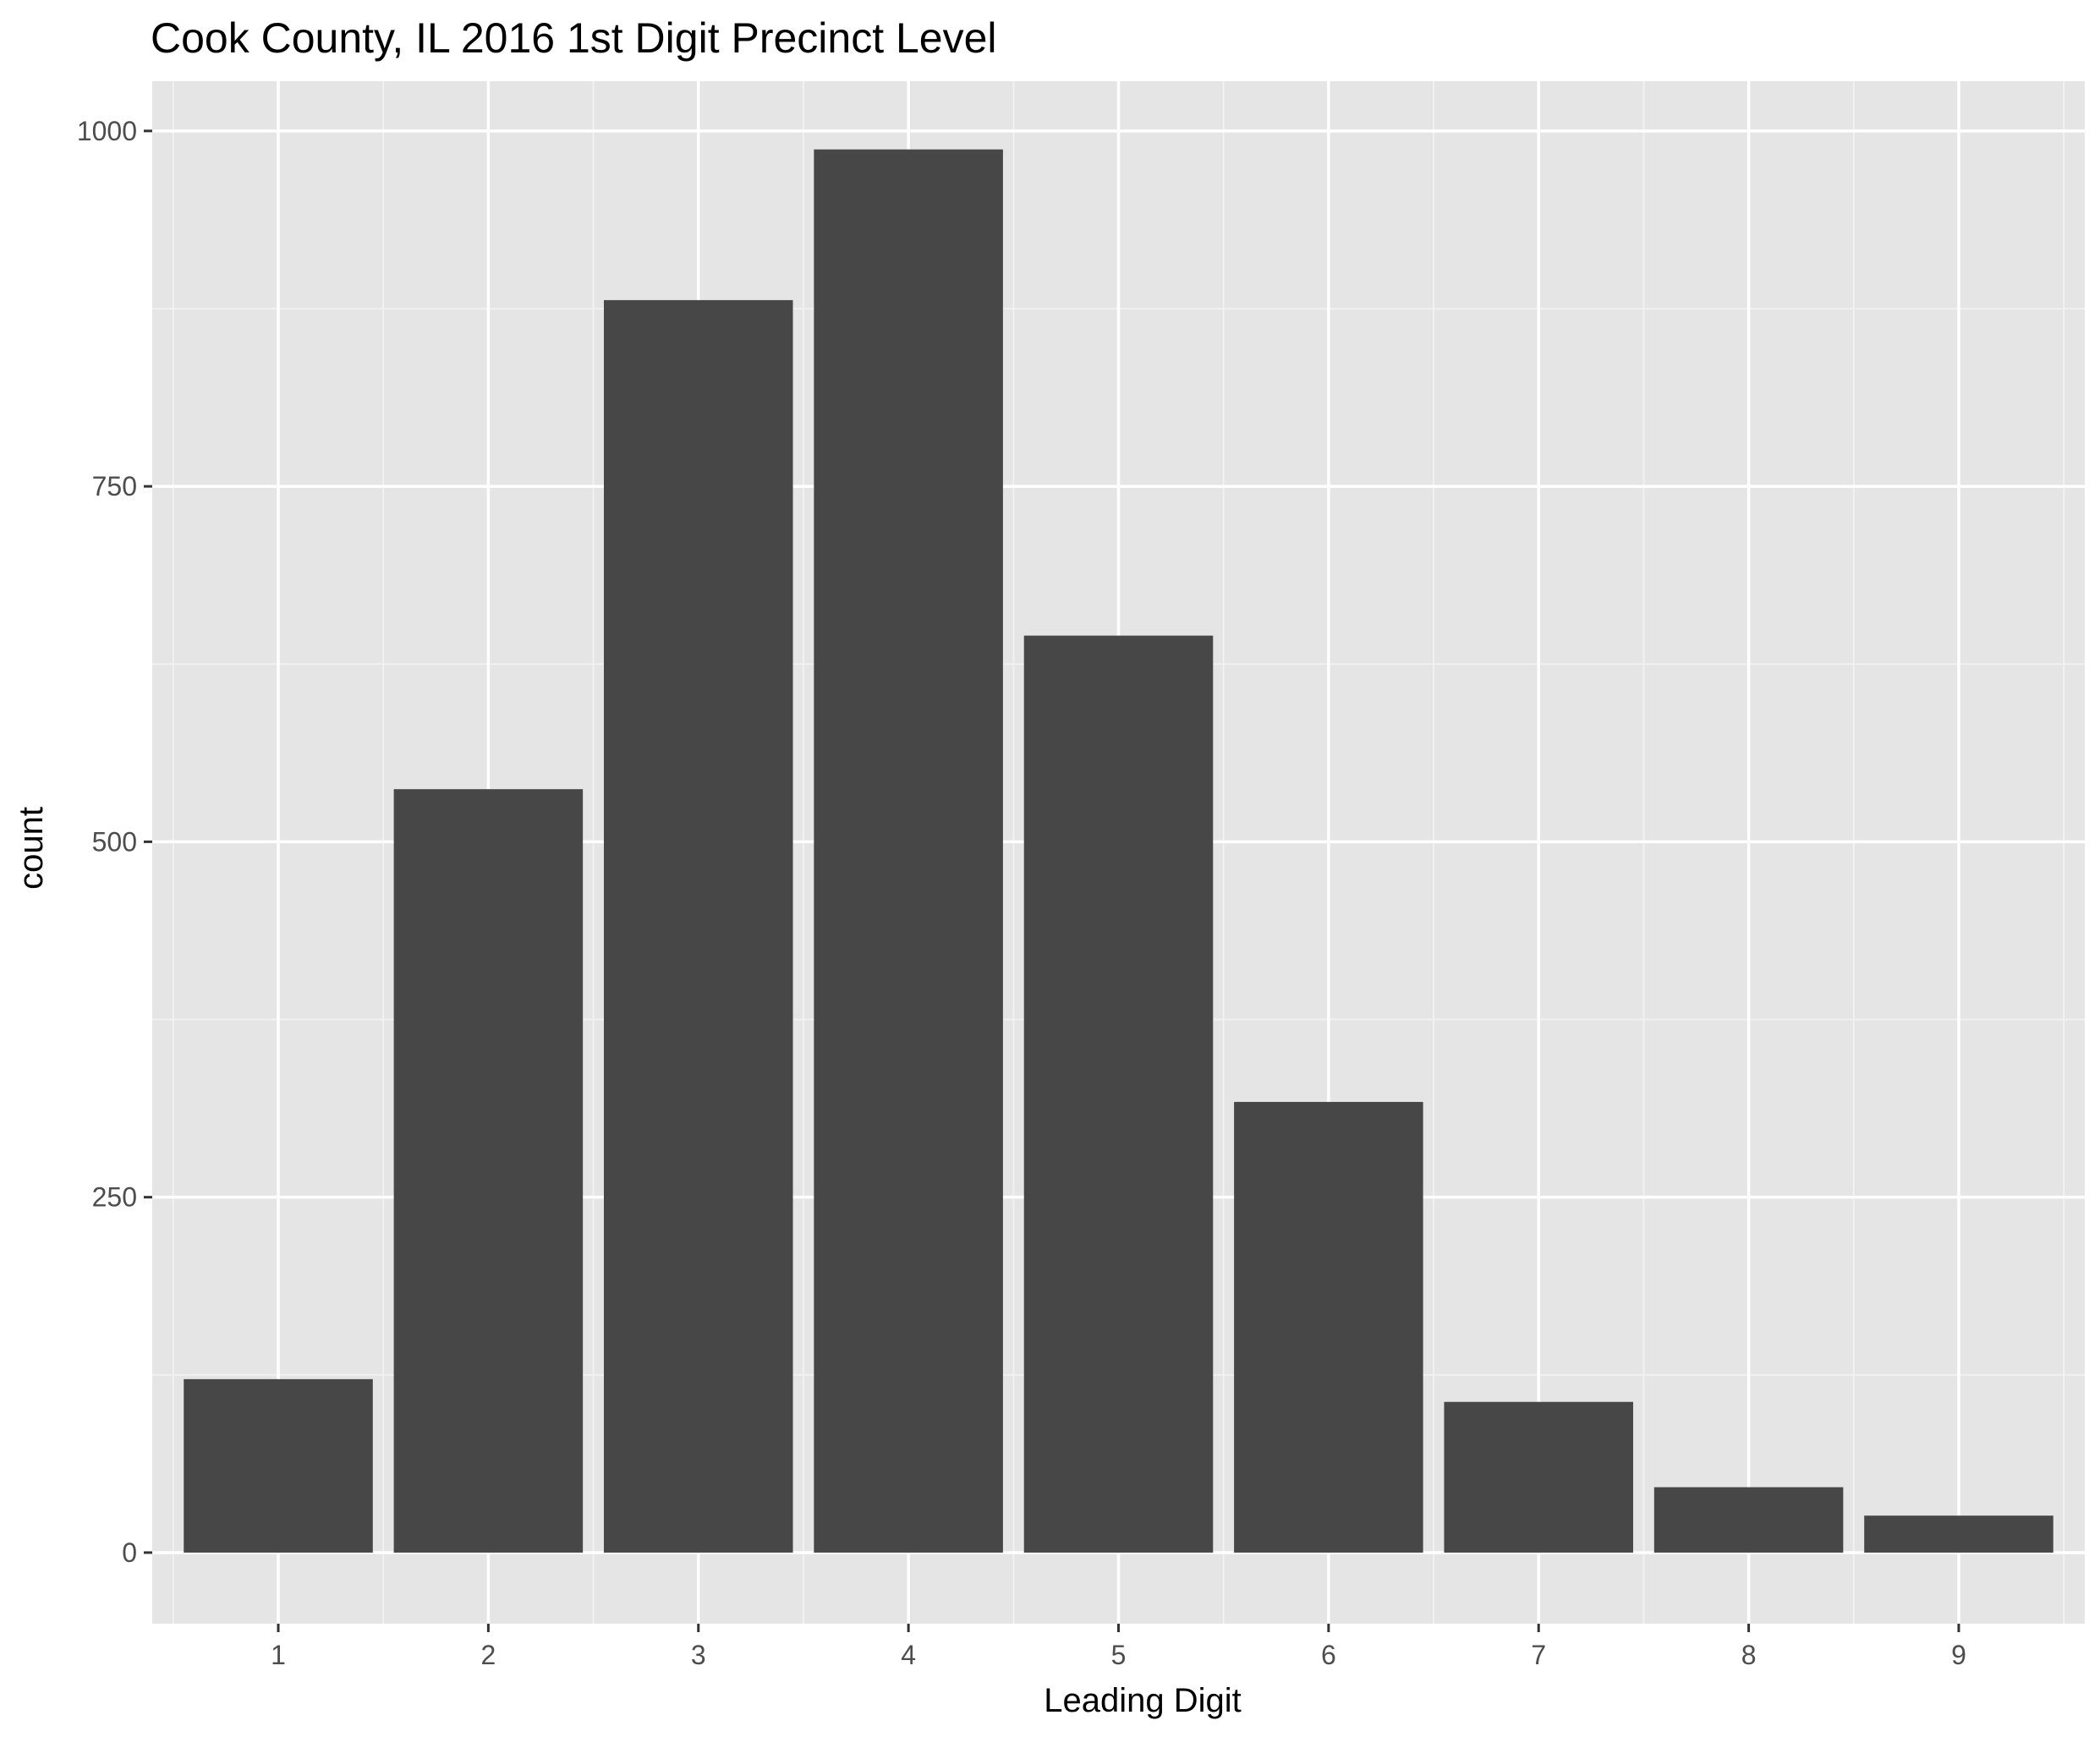  I want to click on x-tick-label: 1, so click(278, 1655).